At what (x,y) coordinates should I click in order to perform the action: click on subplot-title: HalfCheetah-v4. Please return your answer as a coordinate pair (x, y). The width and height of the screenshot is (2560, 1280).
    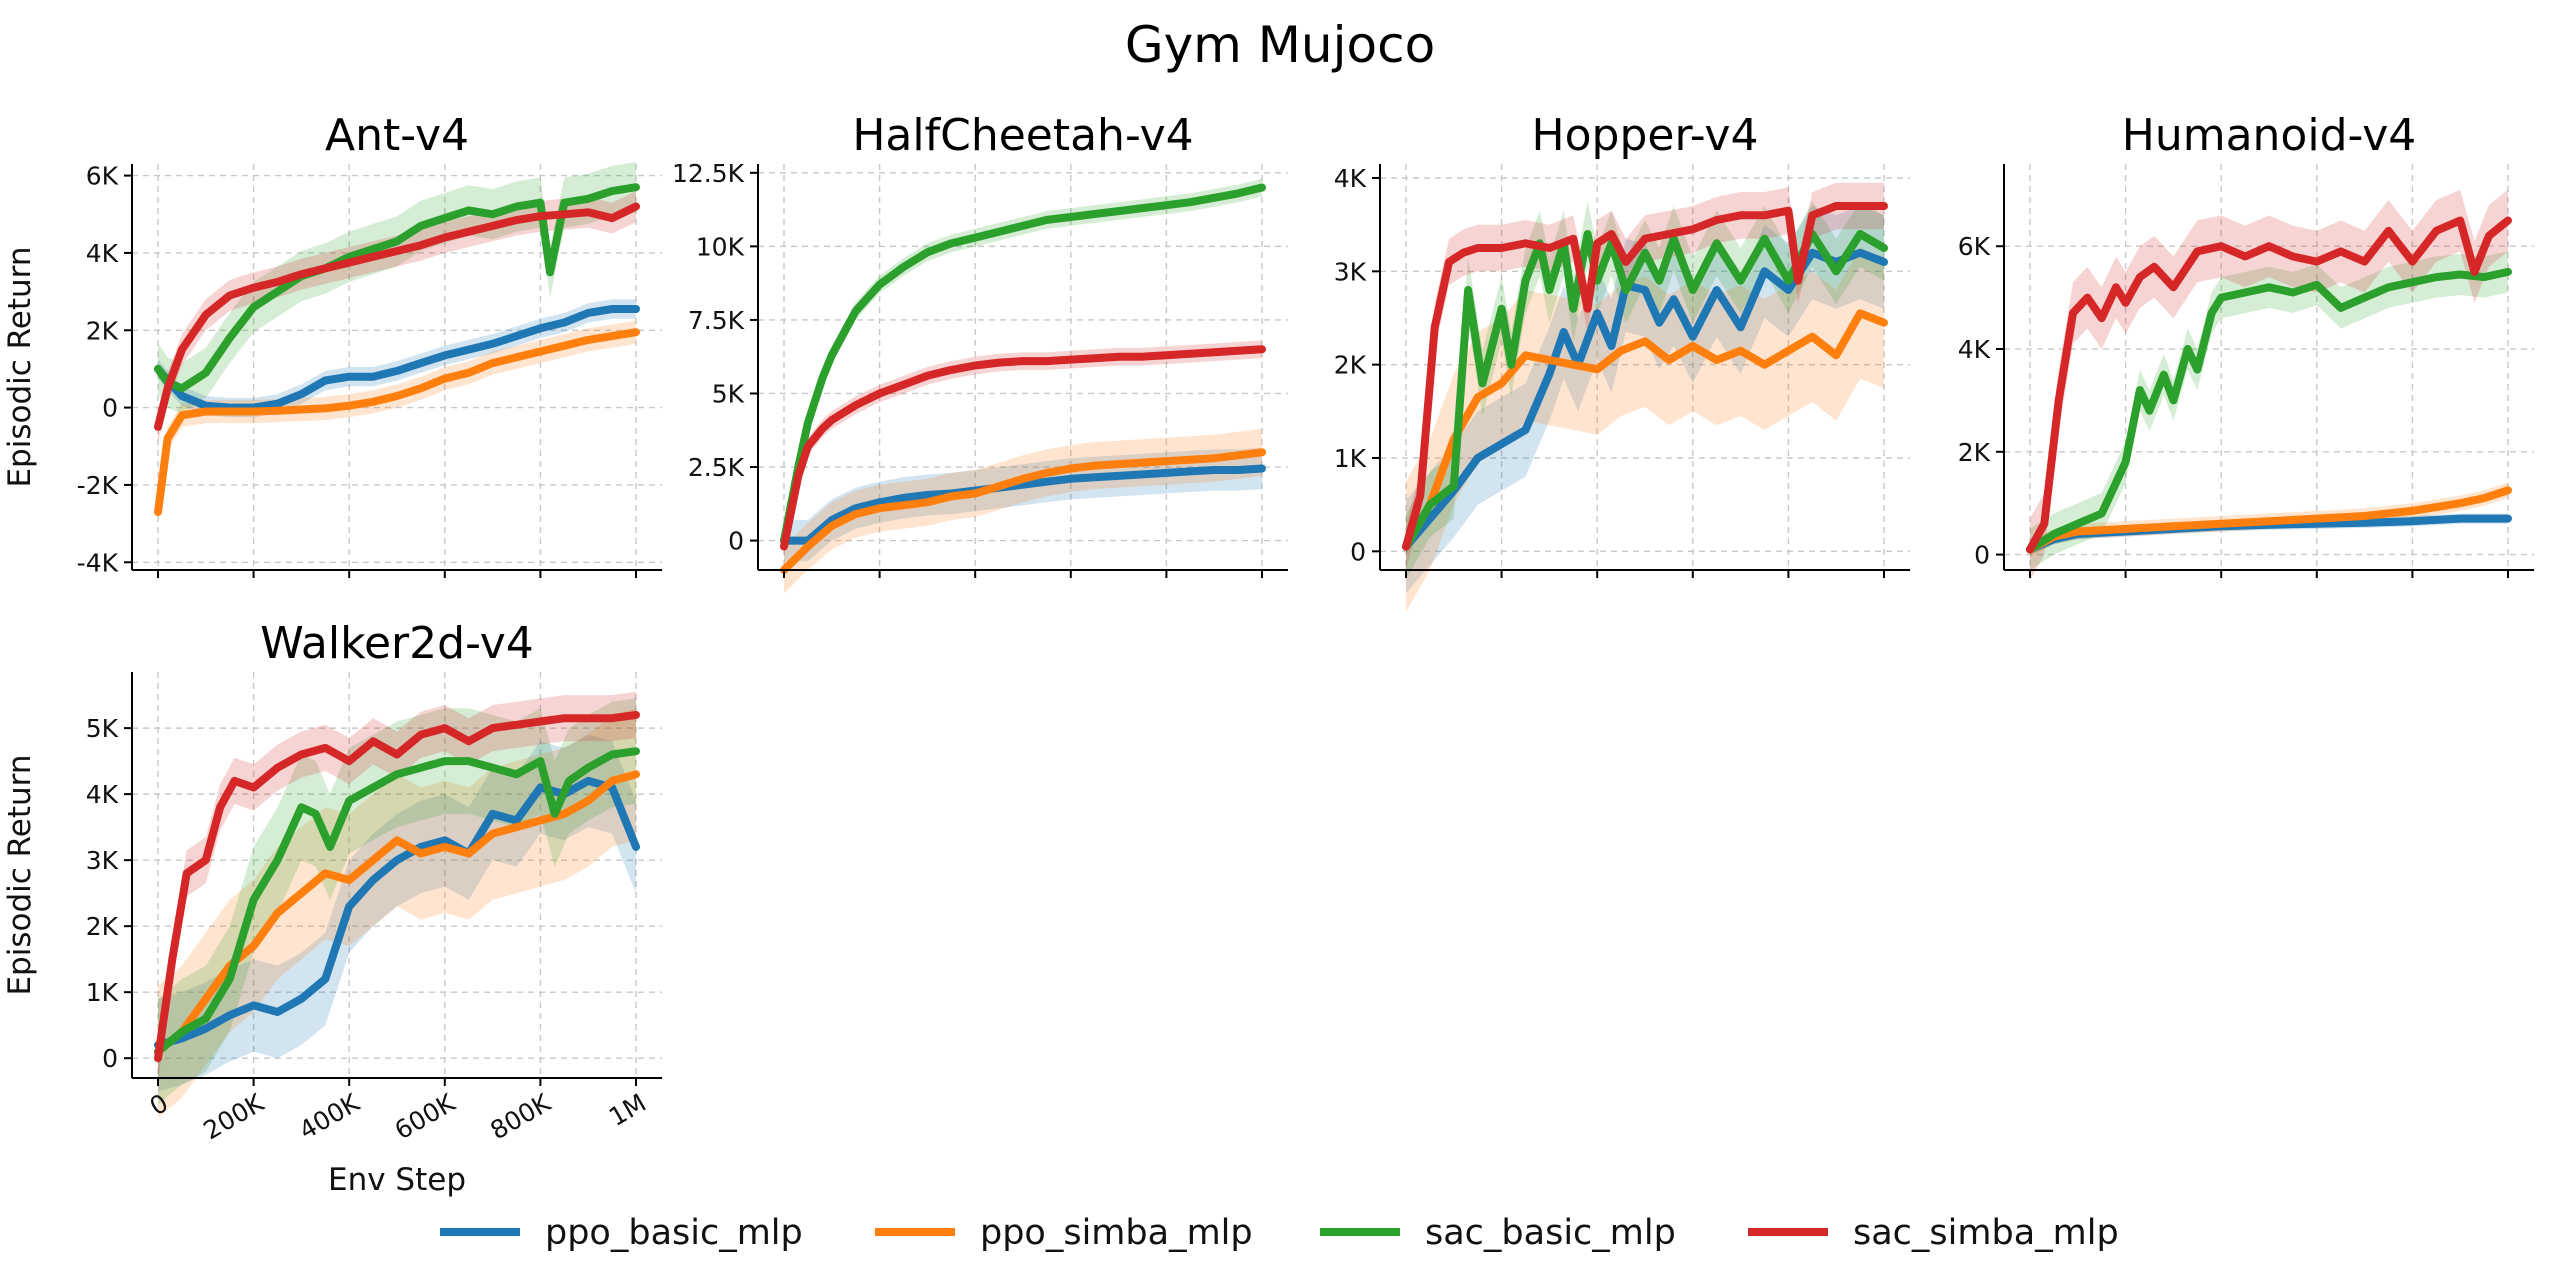
    Looking at the image, I should click on (1022, 135).